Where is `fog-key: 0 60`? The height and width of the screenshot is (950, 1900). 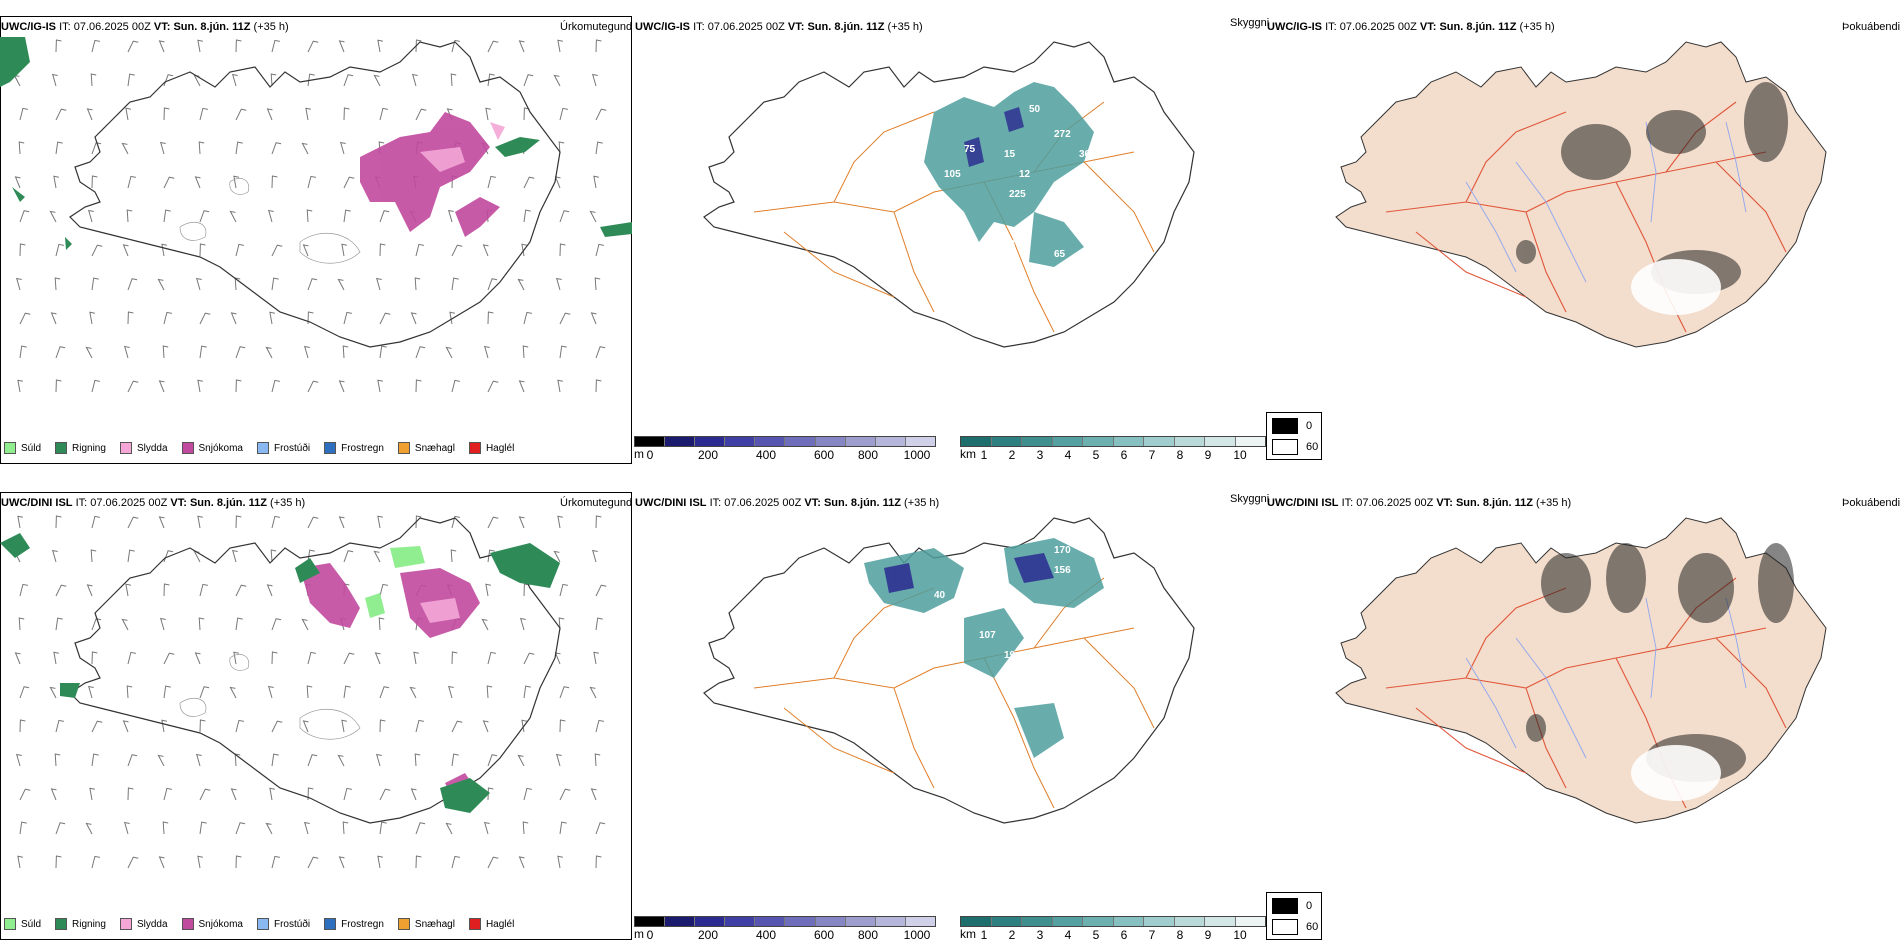 fog-key: 0 60 is located at coordinates (1294, 916).